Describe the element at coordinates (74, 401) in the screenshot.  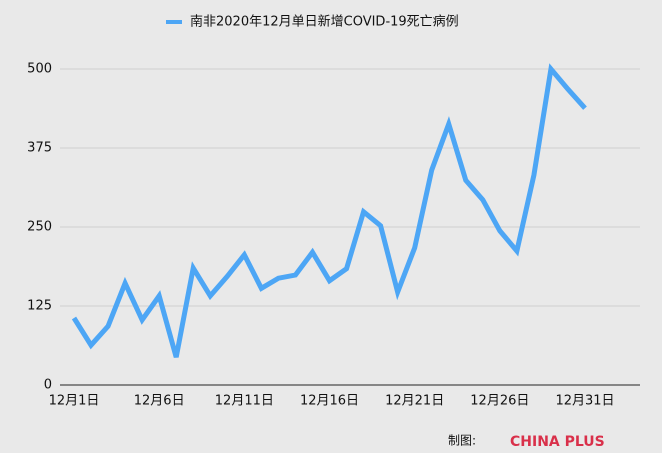
I see `x-tick-label: 12月1日` at that location.